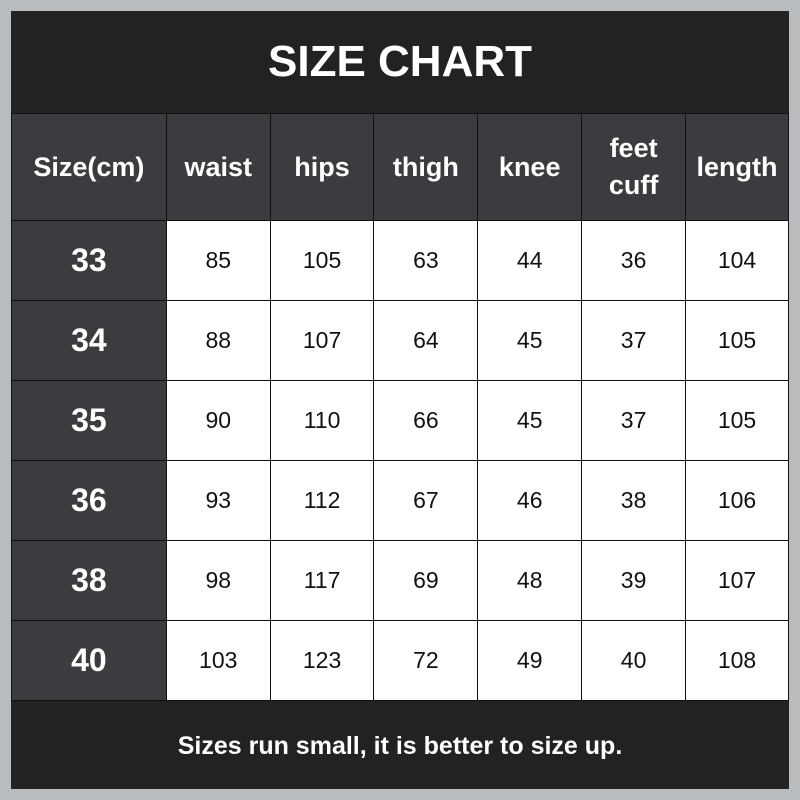 This screenshot has height=800, width=800. I want to click on table-row: 35 90 110 66 45 37 105, so click(400, 420).